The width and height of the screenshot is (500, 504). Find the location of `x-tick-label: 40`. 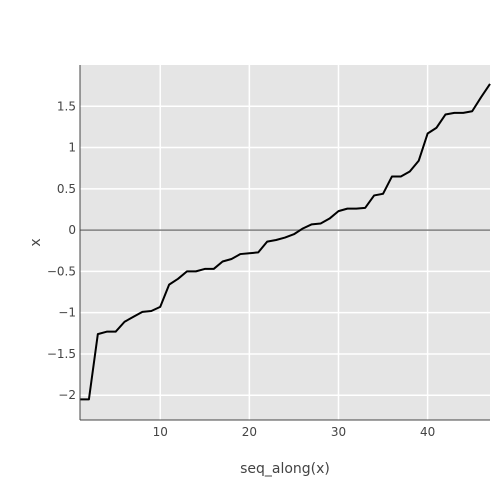

x-tick-label: 40 is located at coordinates (427, 432).